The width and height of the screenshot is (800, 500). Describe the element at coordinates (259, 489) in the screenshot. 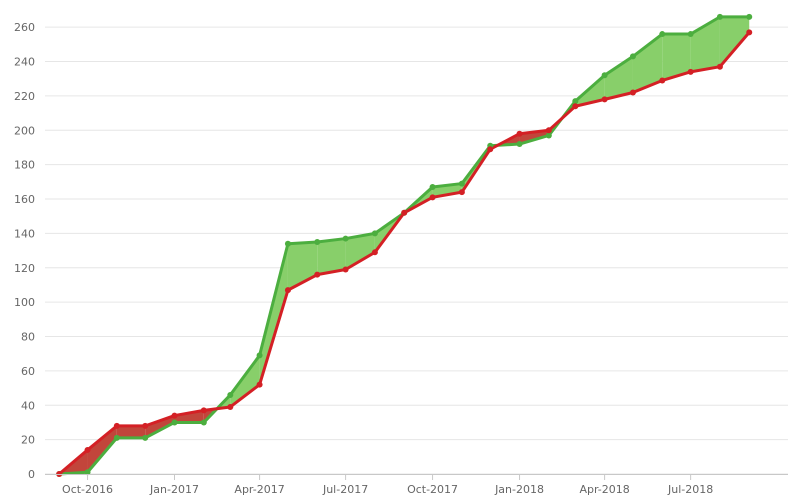

I see `x-tick-label: Apr-2017` at that location.